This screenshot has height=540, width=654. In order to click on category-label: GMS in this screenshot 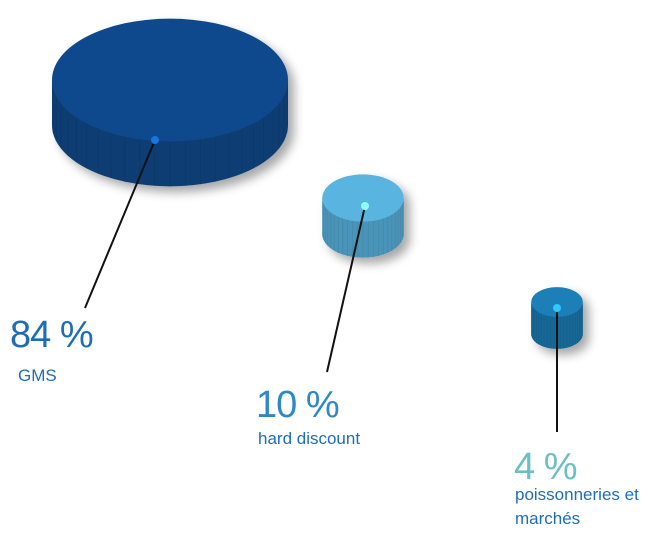, I will do `click(37, 375)`.